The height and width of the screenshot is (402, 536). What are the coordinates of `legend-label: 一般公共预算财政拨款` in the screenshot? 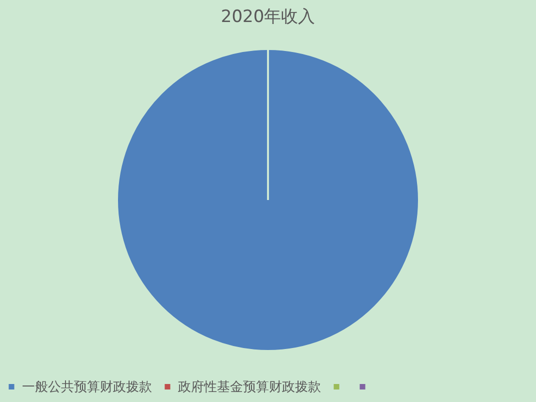 It's located at (87, 387).